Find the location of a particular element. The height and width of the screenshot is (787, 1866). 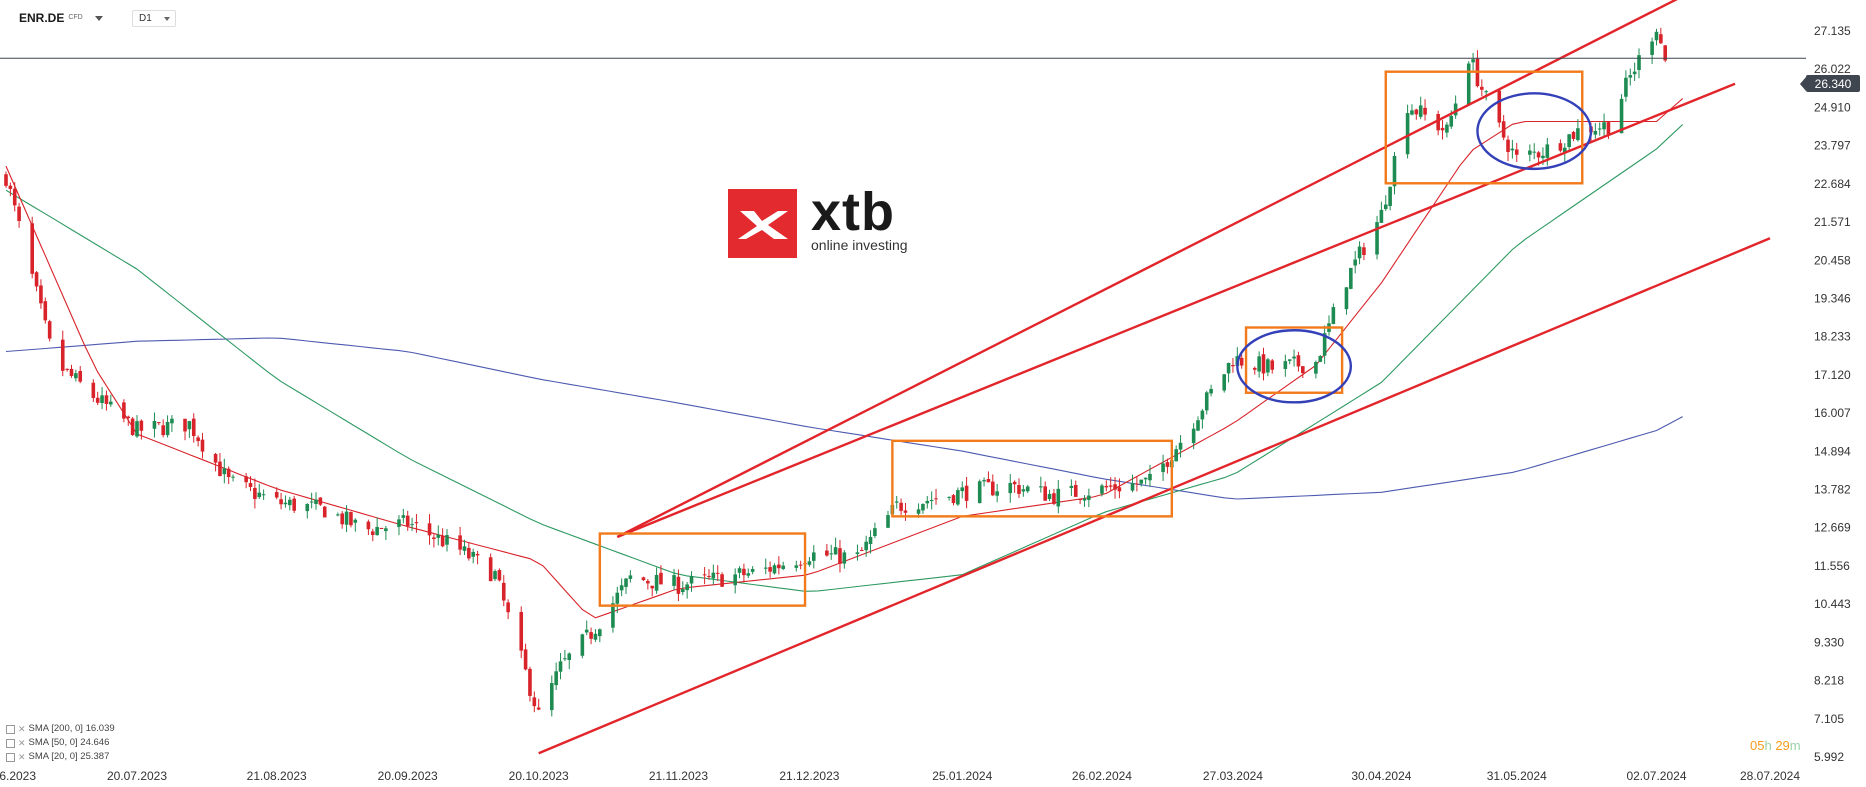

legend-label: SMA [20, 0] 25.387 is located at coordinates (69, 756).